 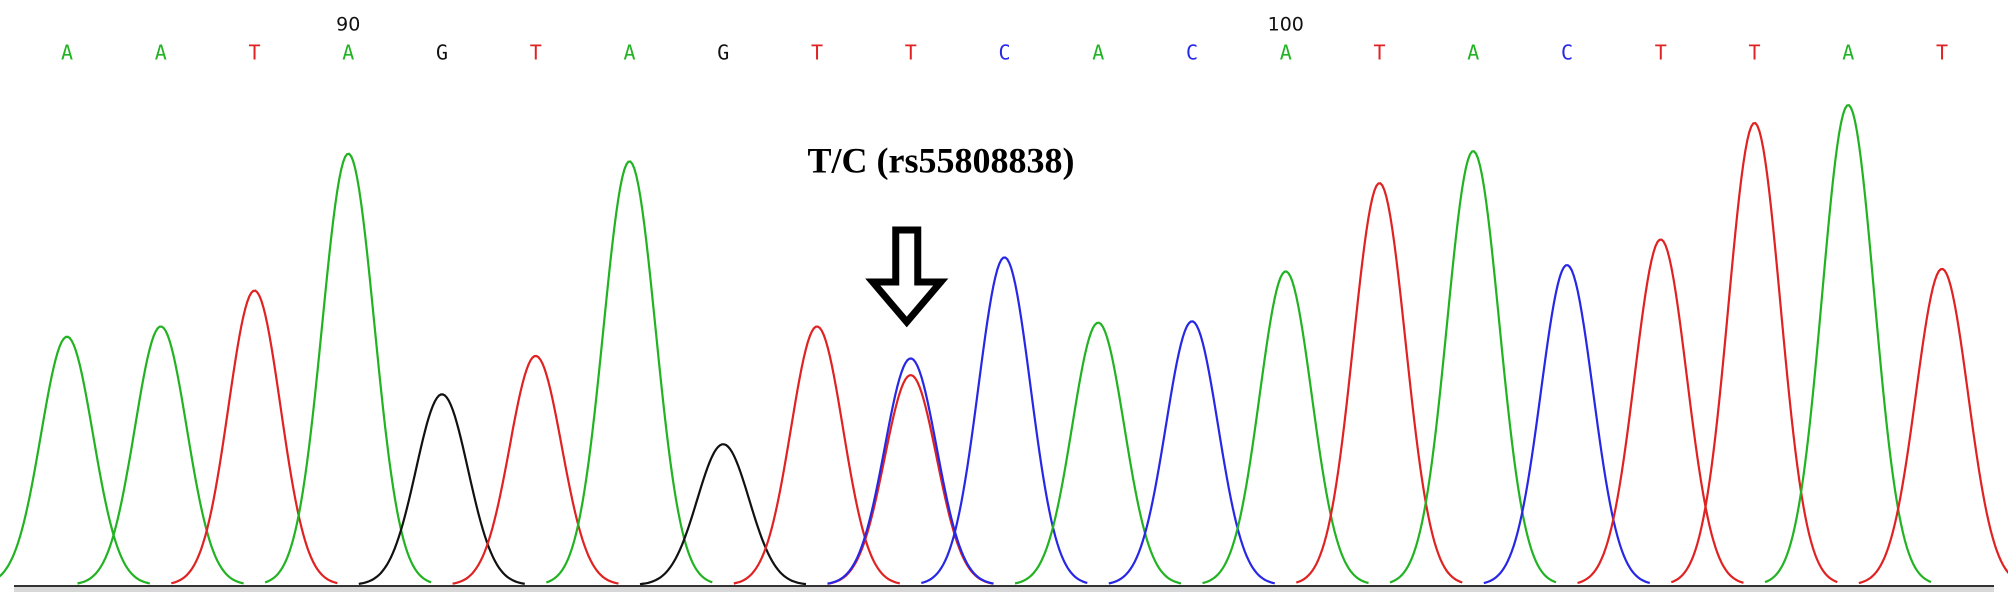 What do you see at coordinates (941, 160) in the screenshot?
I see `annotation: T/C (rs55808838)` at bounding box center [941, 160].